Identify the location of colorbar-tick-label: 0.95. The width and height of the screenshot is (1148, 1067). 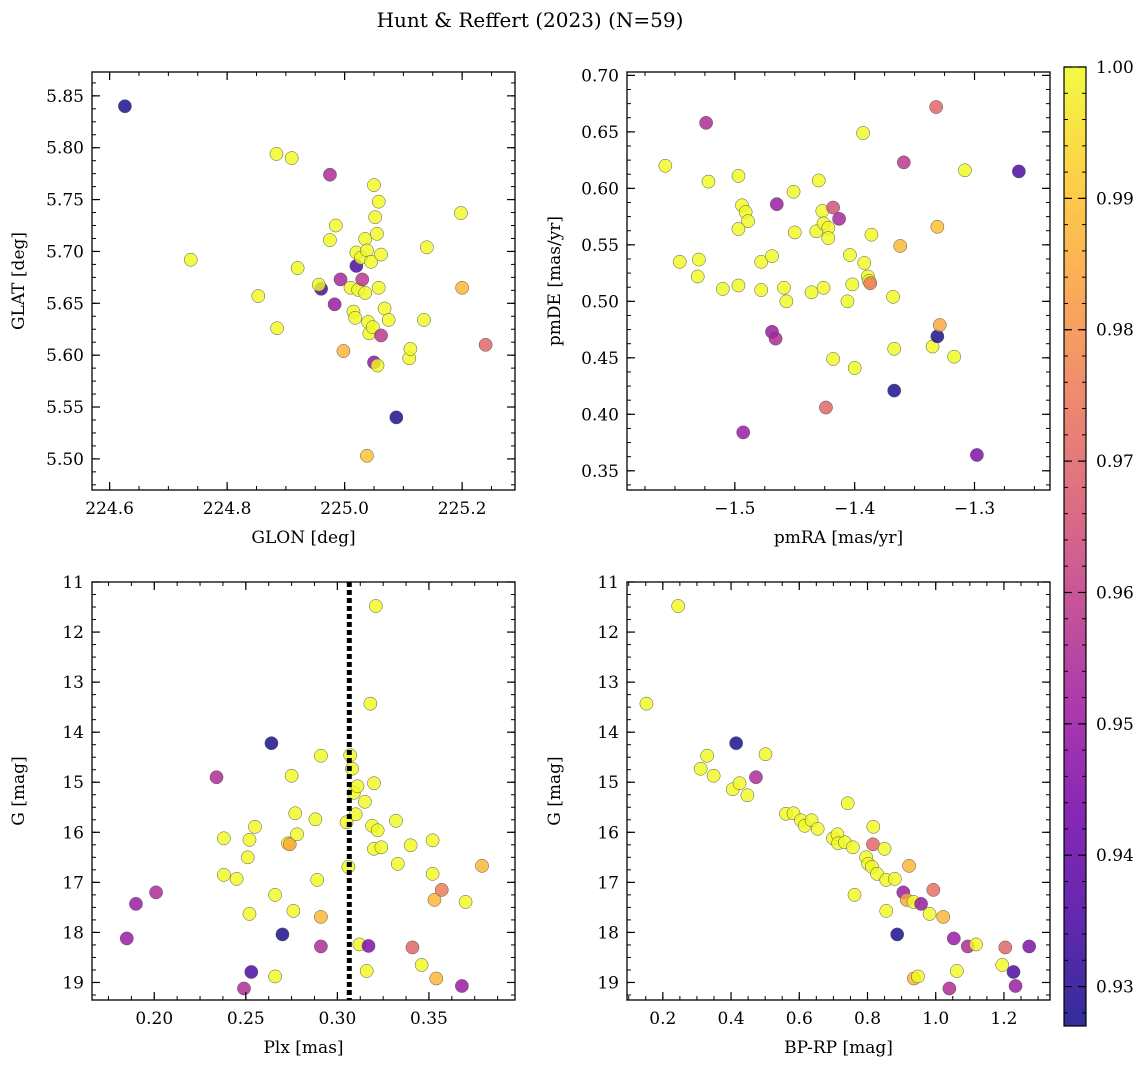
(1115, 725).